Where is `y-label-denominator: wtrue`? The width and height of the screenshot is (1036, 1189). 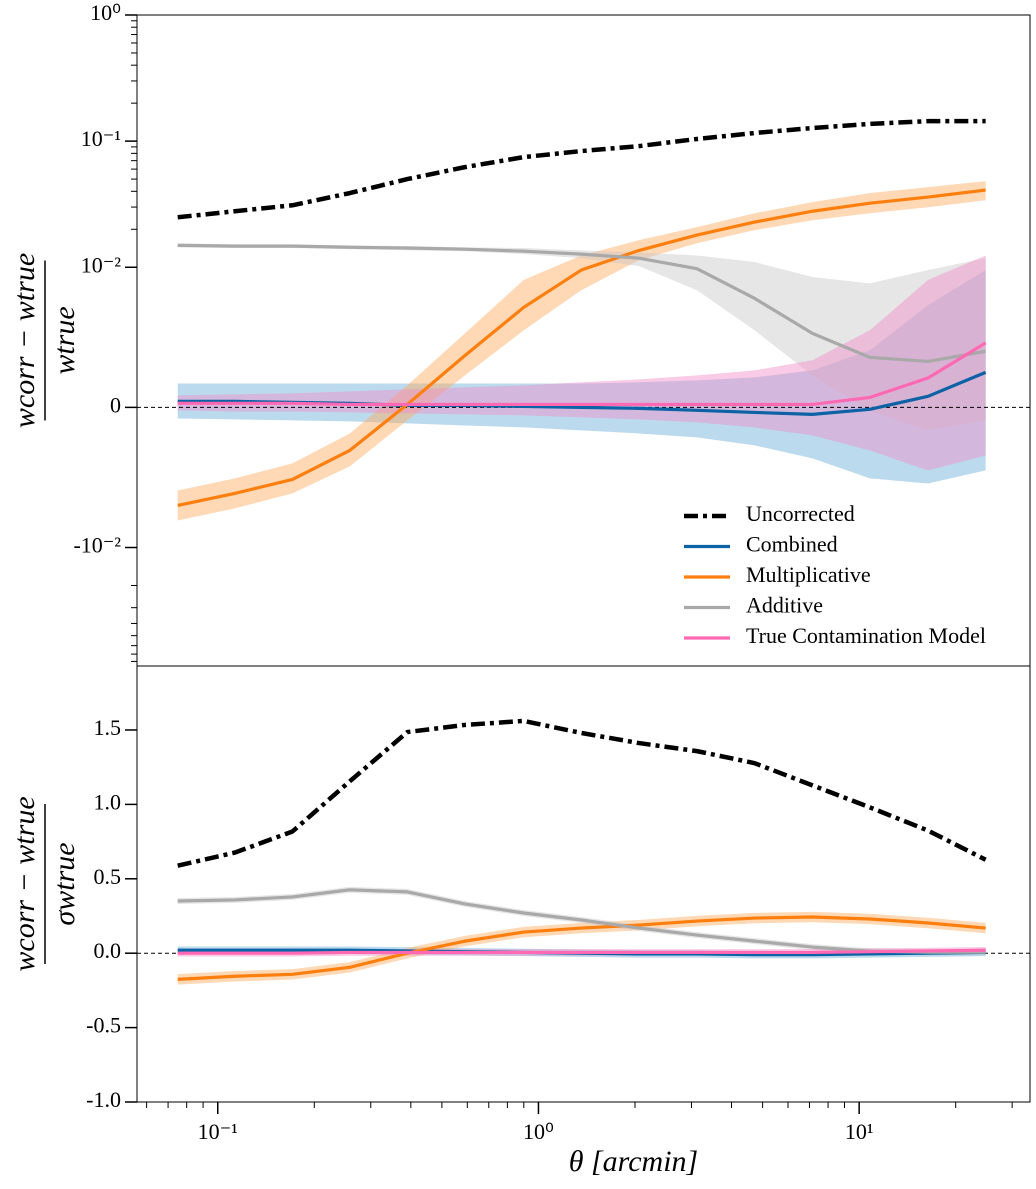 y-label-denominator: wtrue is located at coordinates (64, 340).